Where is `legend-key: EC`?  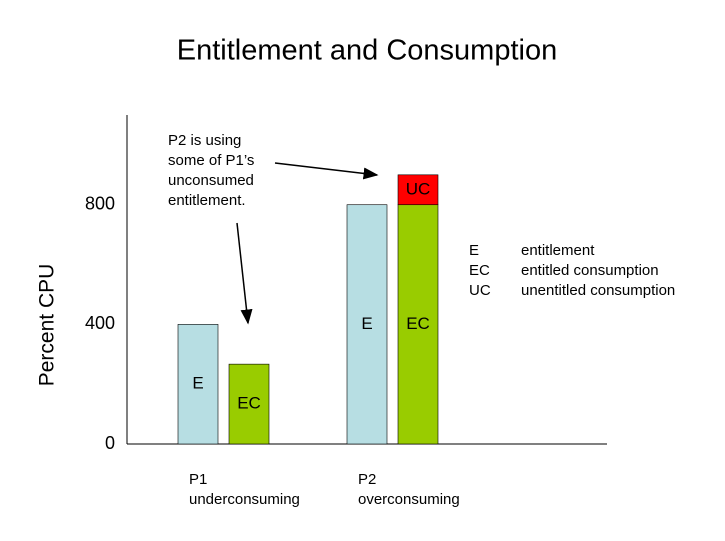
legend-key: EC is located at coordinates (479, 270).